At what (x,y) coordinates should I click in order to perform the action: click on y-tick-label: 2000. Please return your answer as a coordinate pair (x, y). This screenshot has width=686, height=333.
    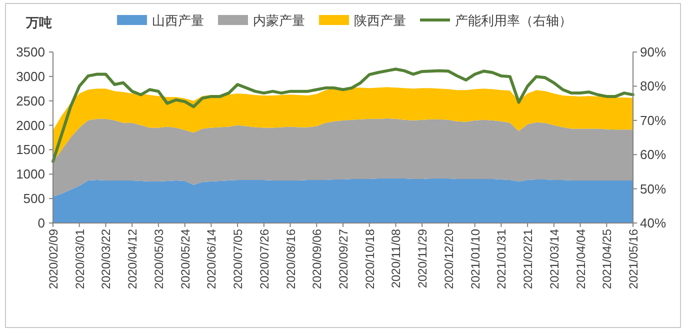
    Looking at the image, I should click on (30, 125).